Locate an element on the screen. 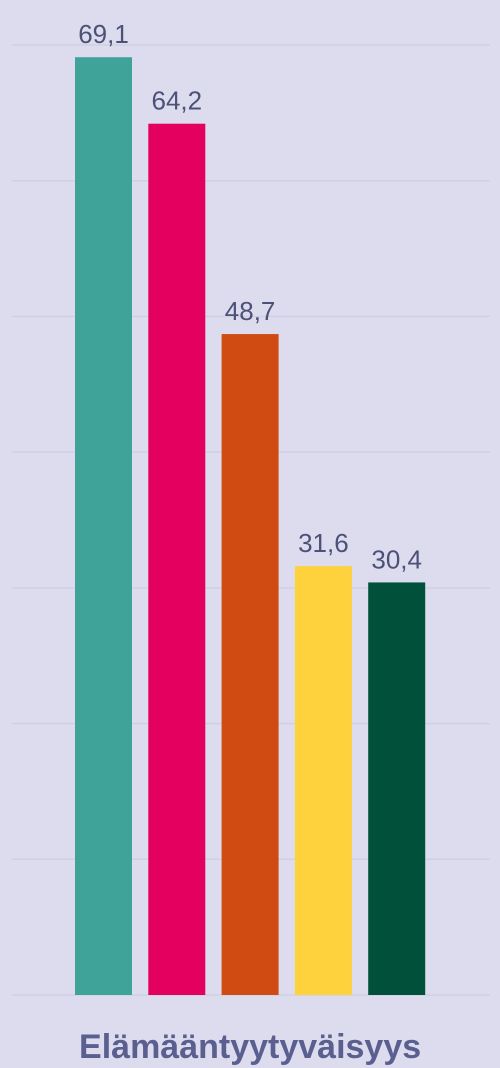 Image resolution: width=500 pixels, height=1068 pixels. data-label: 64,2 is located at coordinates (176, 101).